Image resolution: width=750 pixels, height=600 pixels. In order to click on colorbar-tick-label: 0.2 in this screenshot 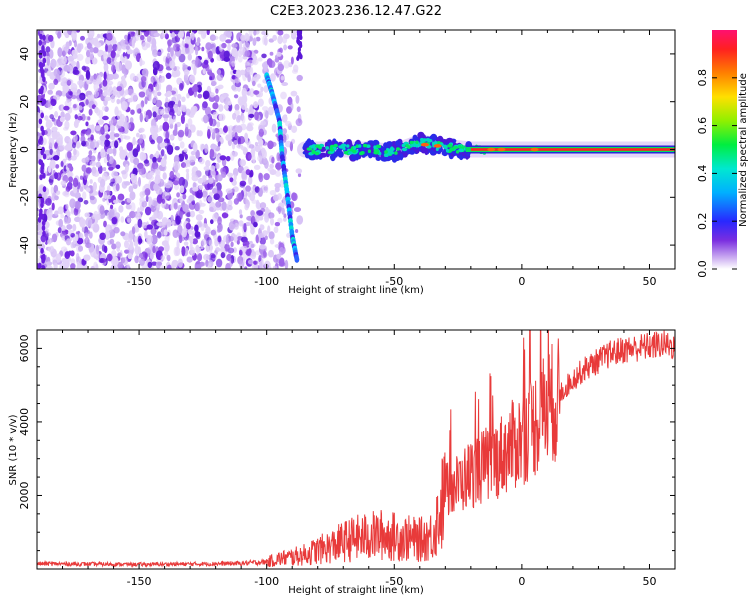, I will do `click(702, 221)`.